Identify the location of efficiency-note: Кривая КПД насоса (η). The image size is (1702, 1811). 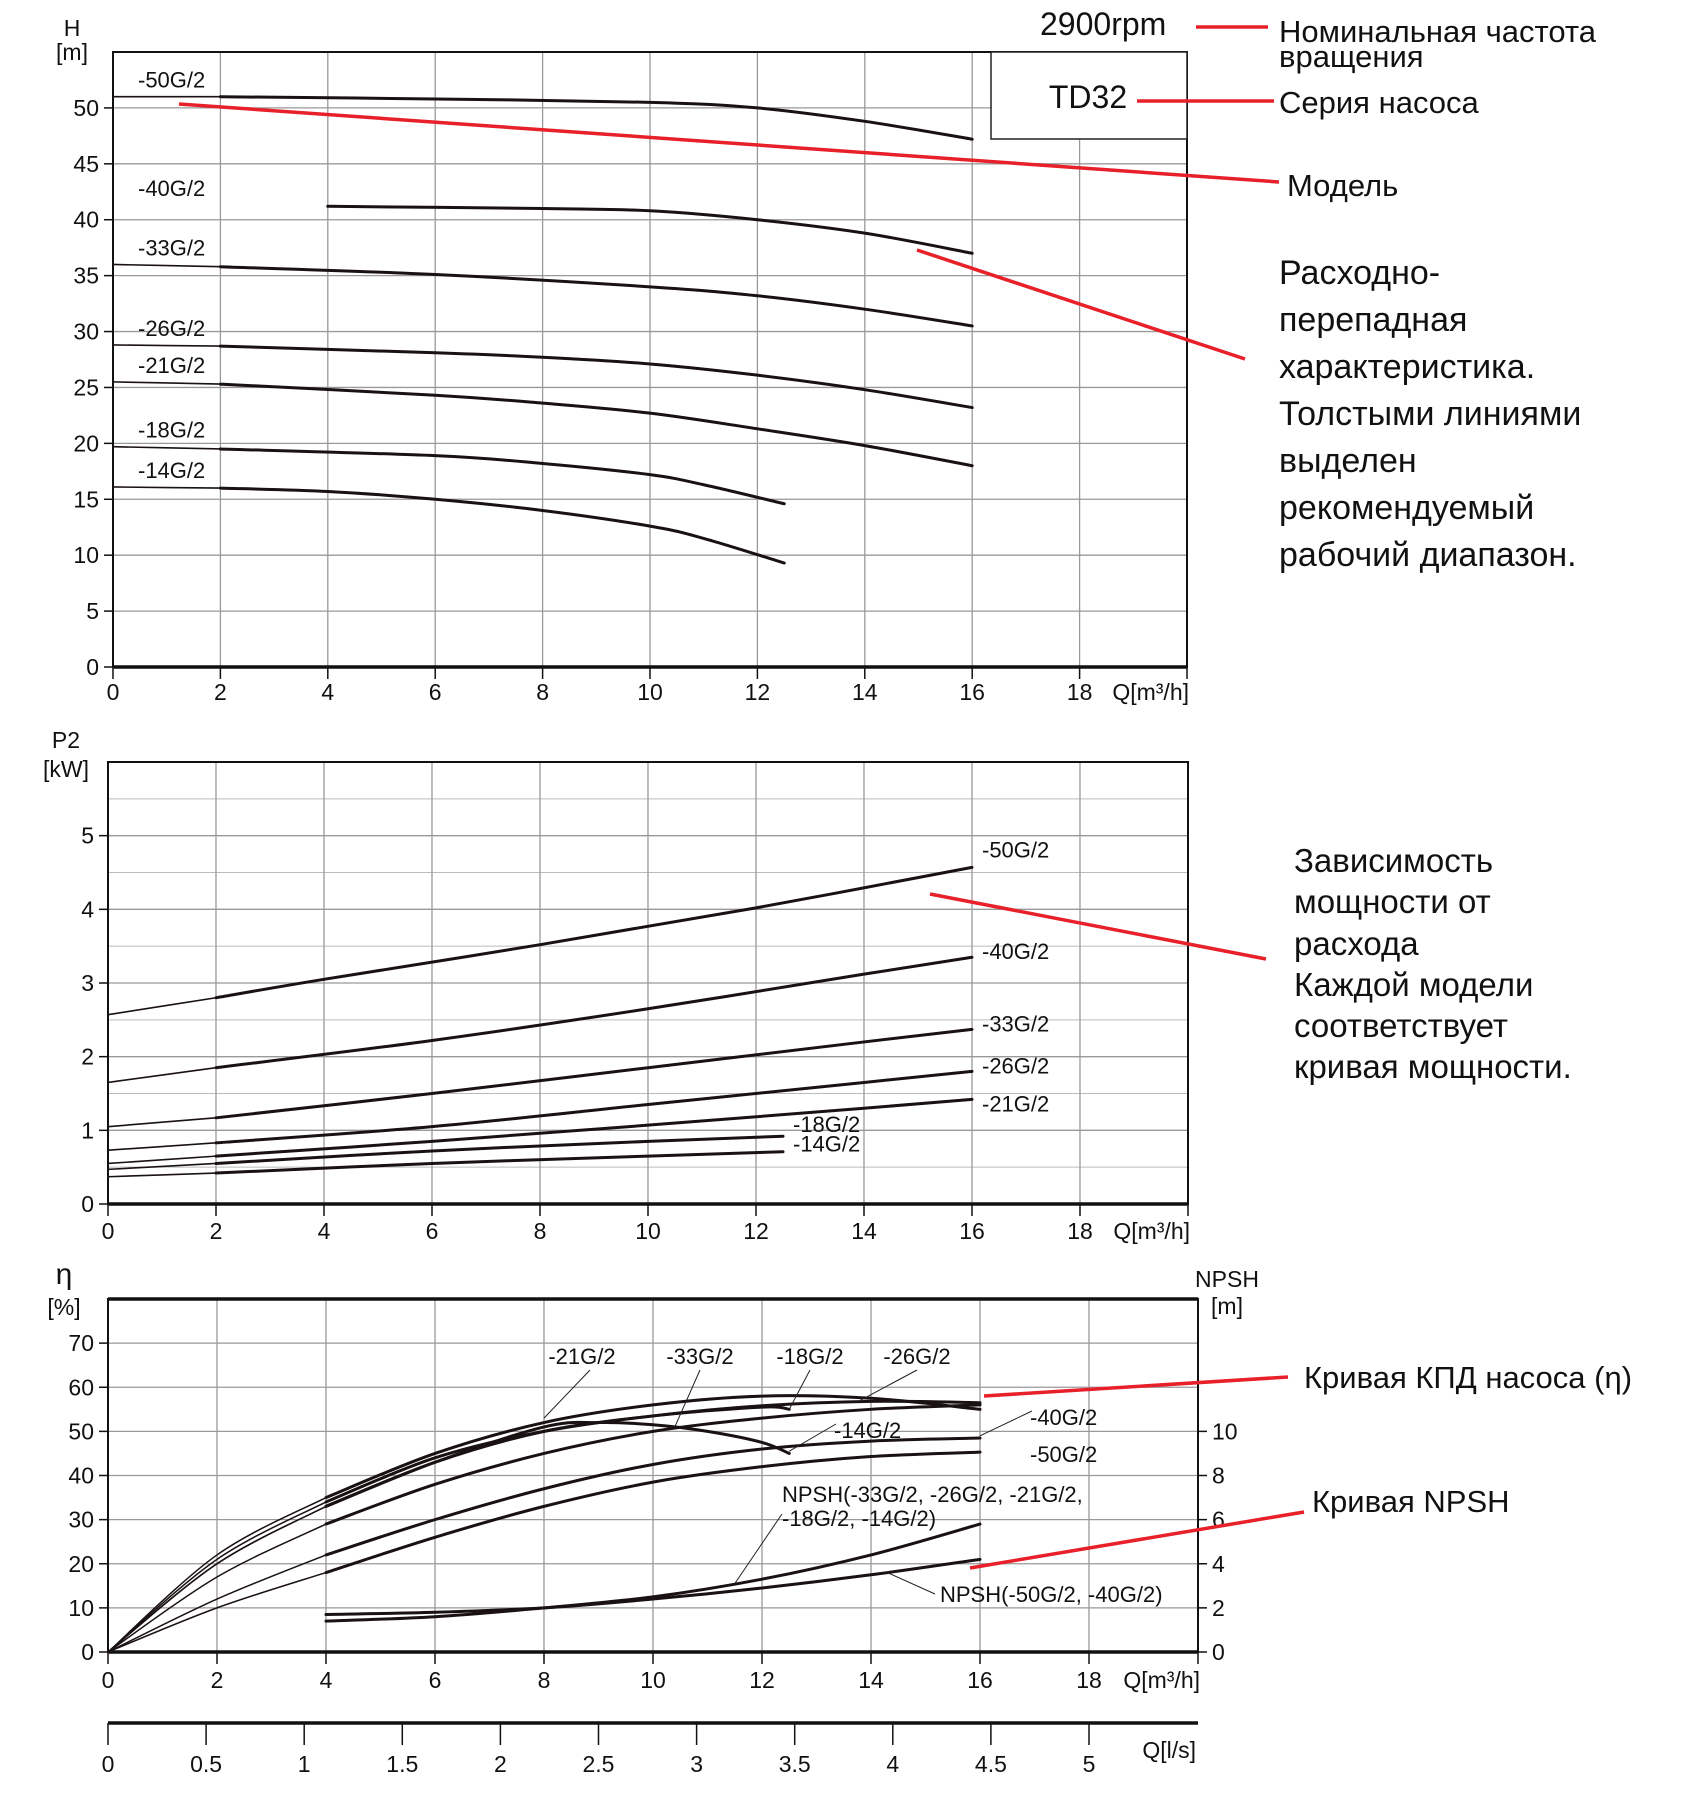
(1468, 1377).